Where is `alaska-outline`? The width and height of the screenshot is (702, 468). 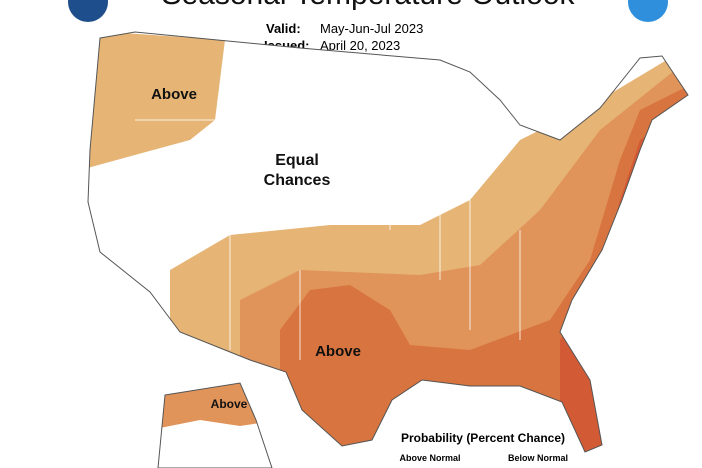 alaska-outline is located at coordinates (215, 425).